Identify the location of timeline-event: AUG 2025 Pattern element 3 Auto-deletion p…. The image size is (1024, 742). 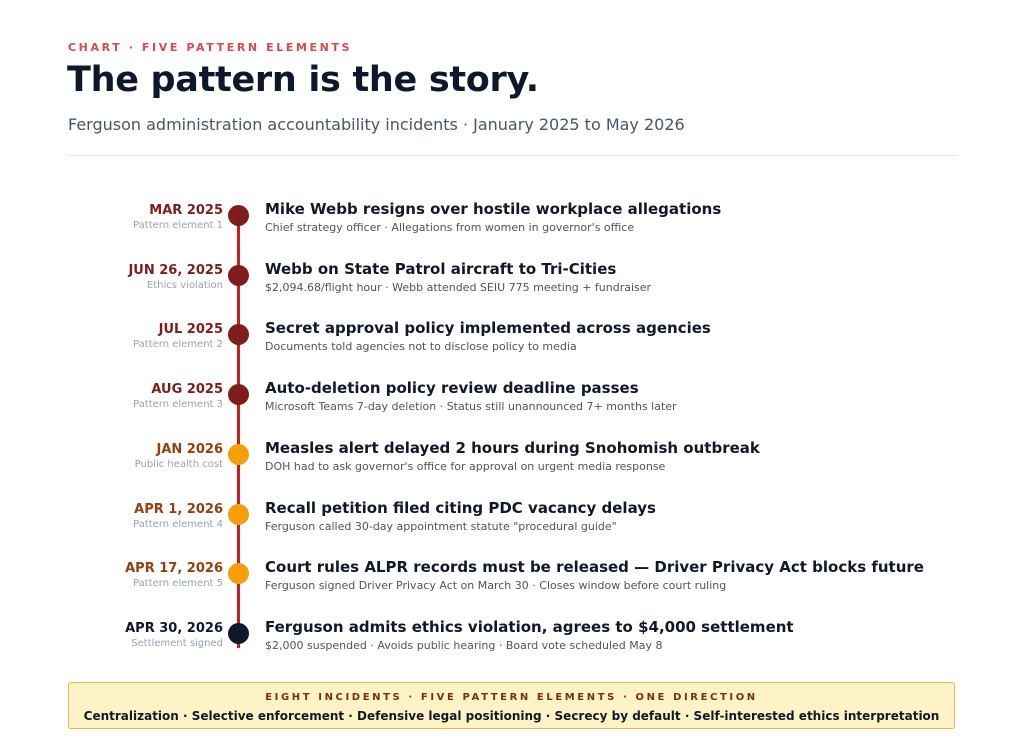
(512, 402).